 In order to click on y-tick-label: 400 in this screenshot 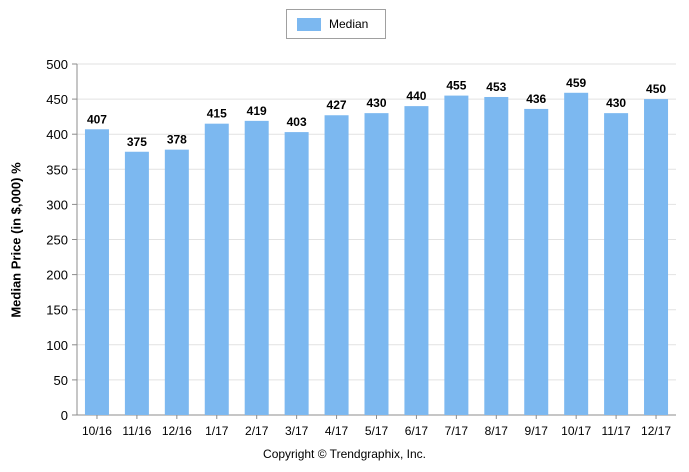, I will do `click(57, 134)`.